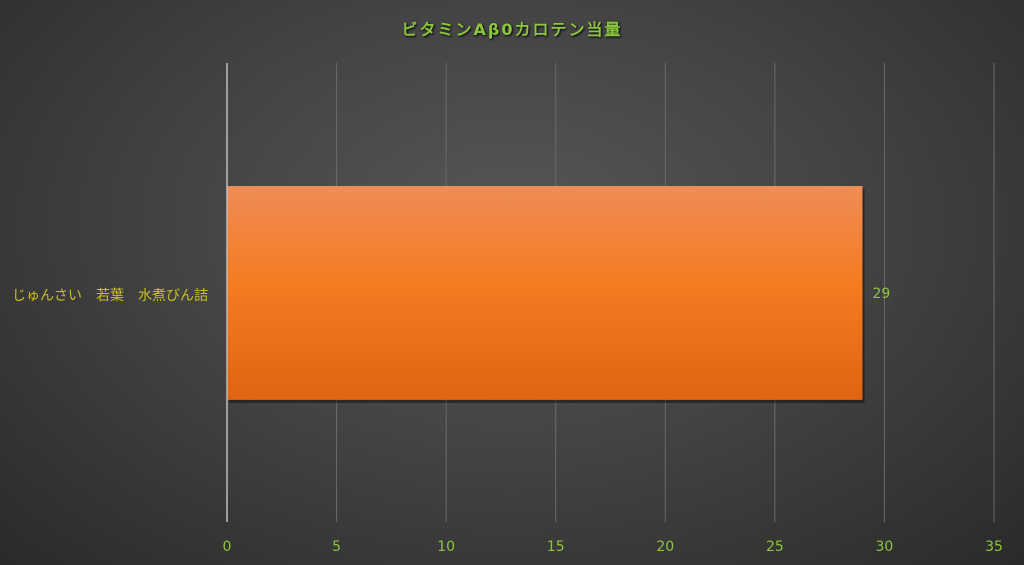 The width and height of the screenshot is (1024, 565). Describe the element at coordinates (556, 547) in the screenshot. I see `x-tick-label: 15` at that location.